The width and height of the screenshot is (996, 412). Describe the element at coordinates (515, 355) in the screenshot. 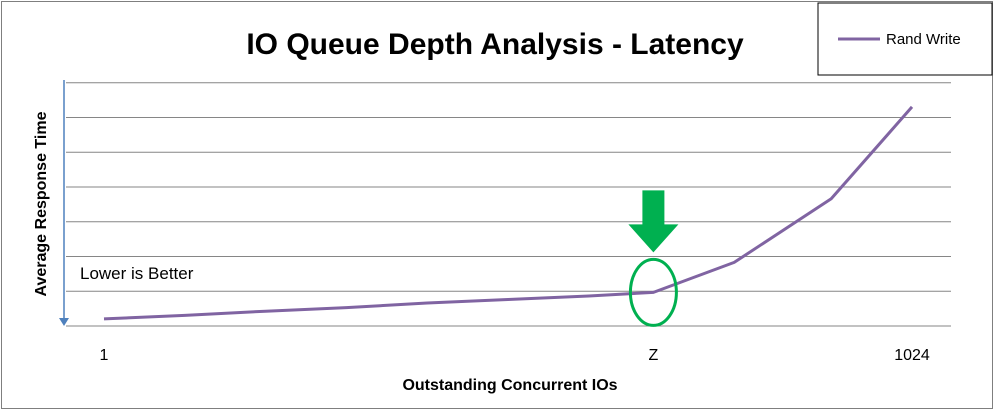

I see `x-tick-labels: 1 Z 1024` at that location.